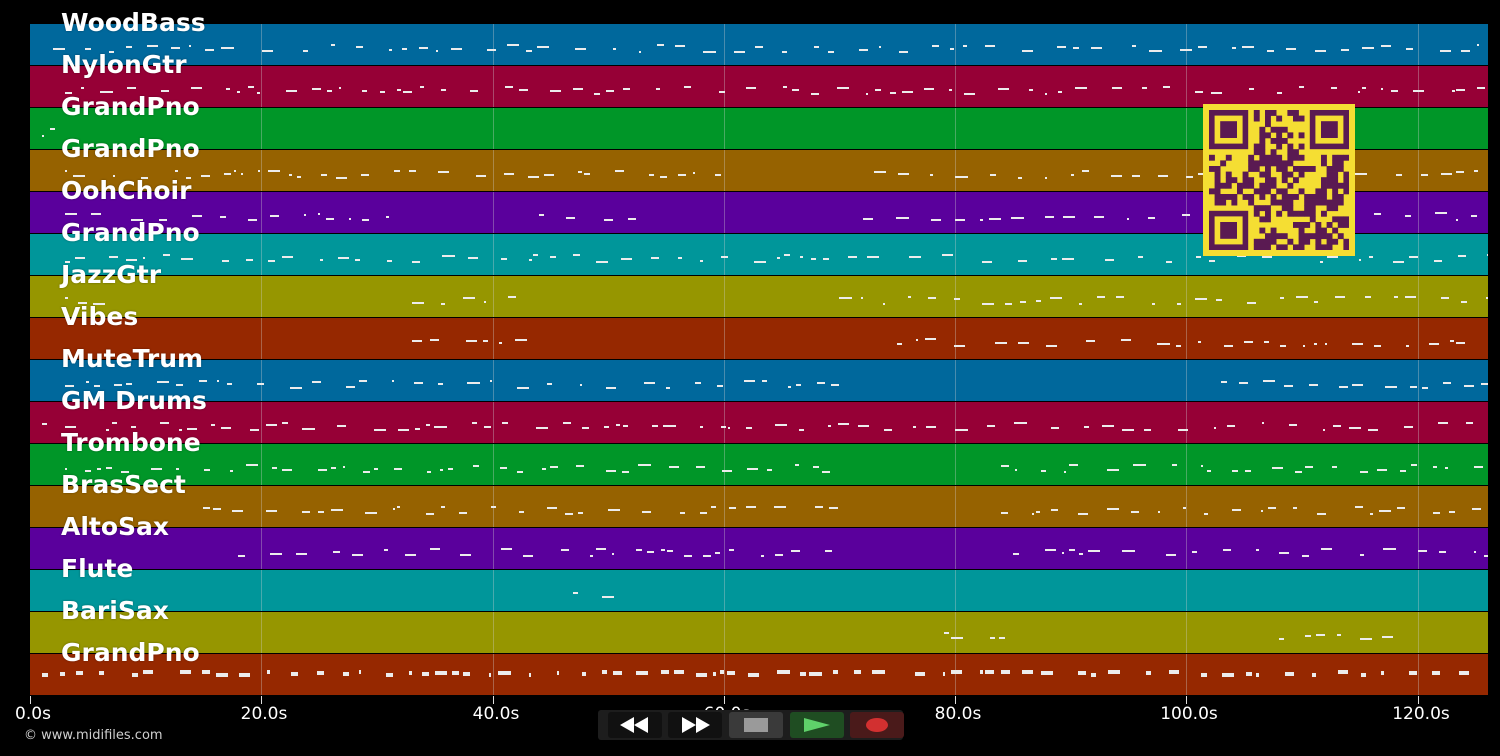 This screenshot has height=756, width=1500. Describe the element at coordinates (958, 714) in the screenshot. I see `axis-tick-label: 80.0s` at that location.